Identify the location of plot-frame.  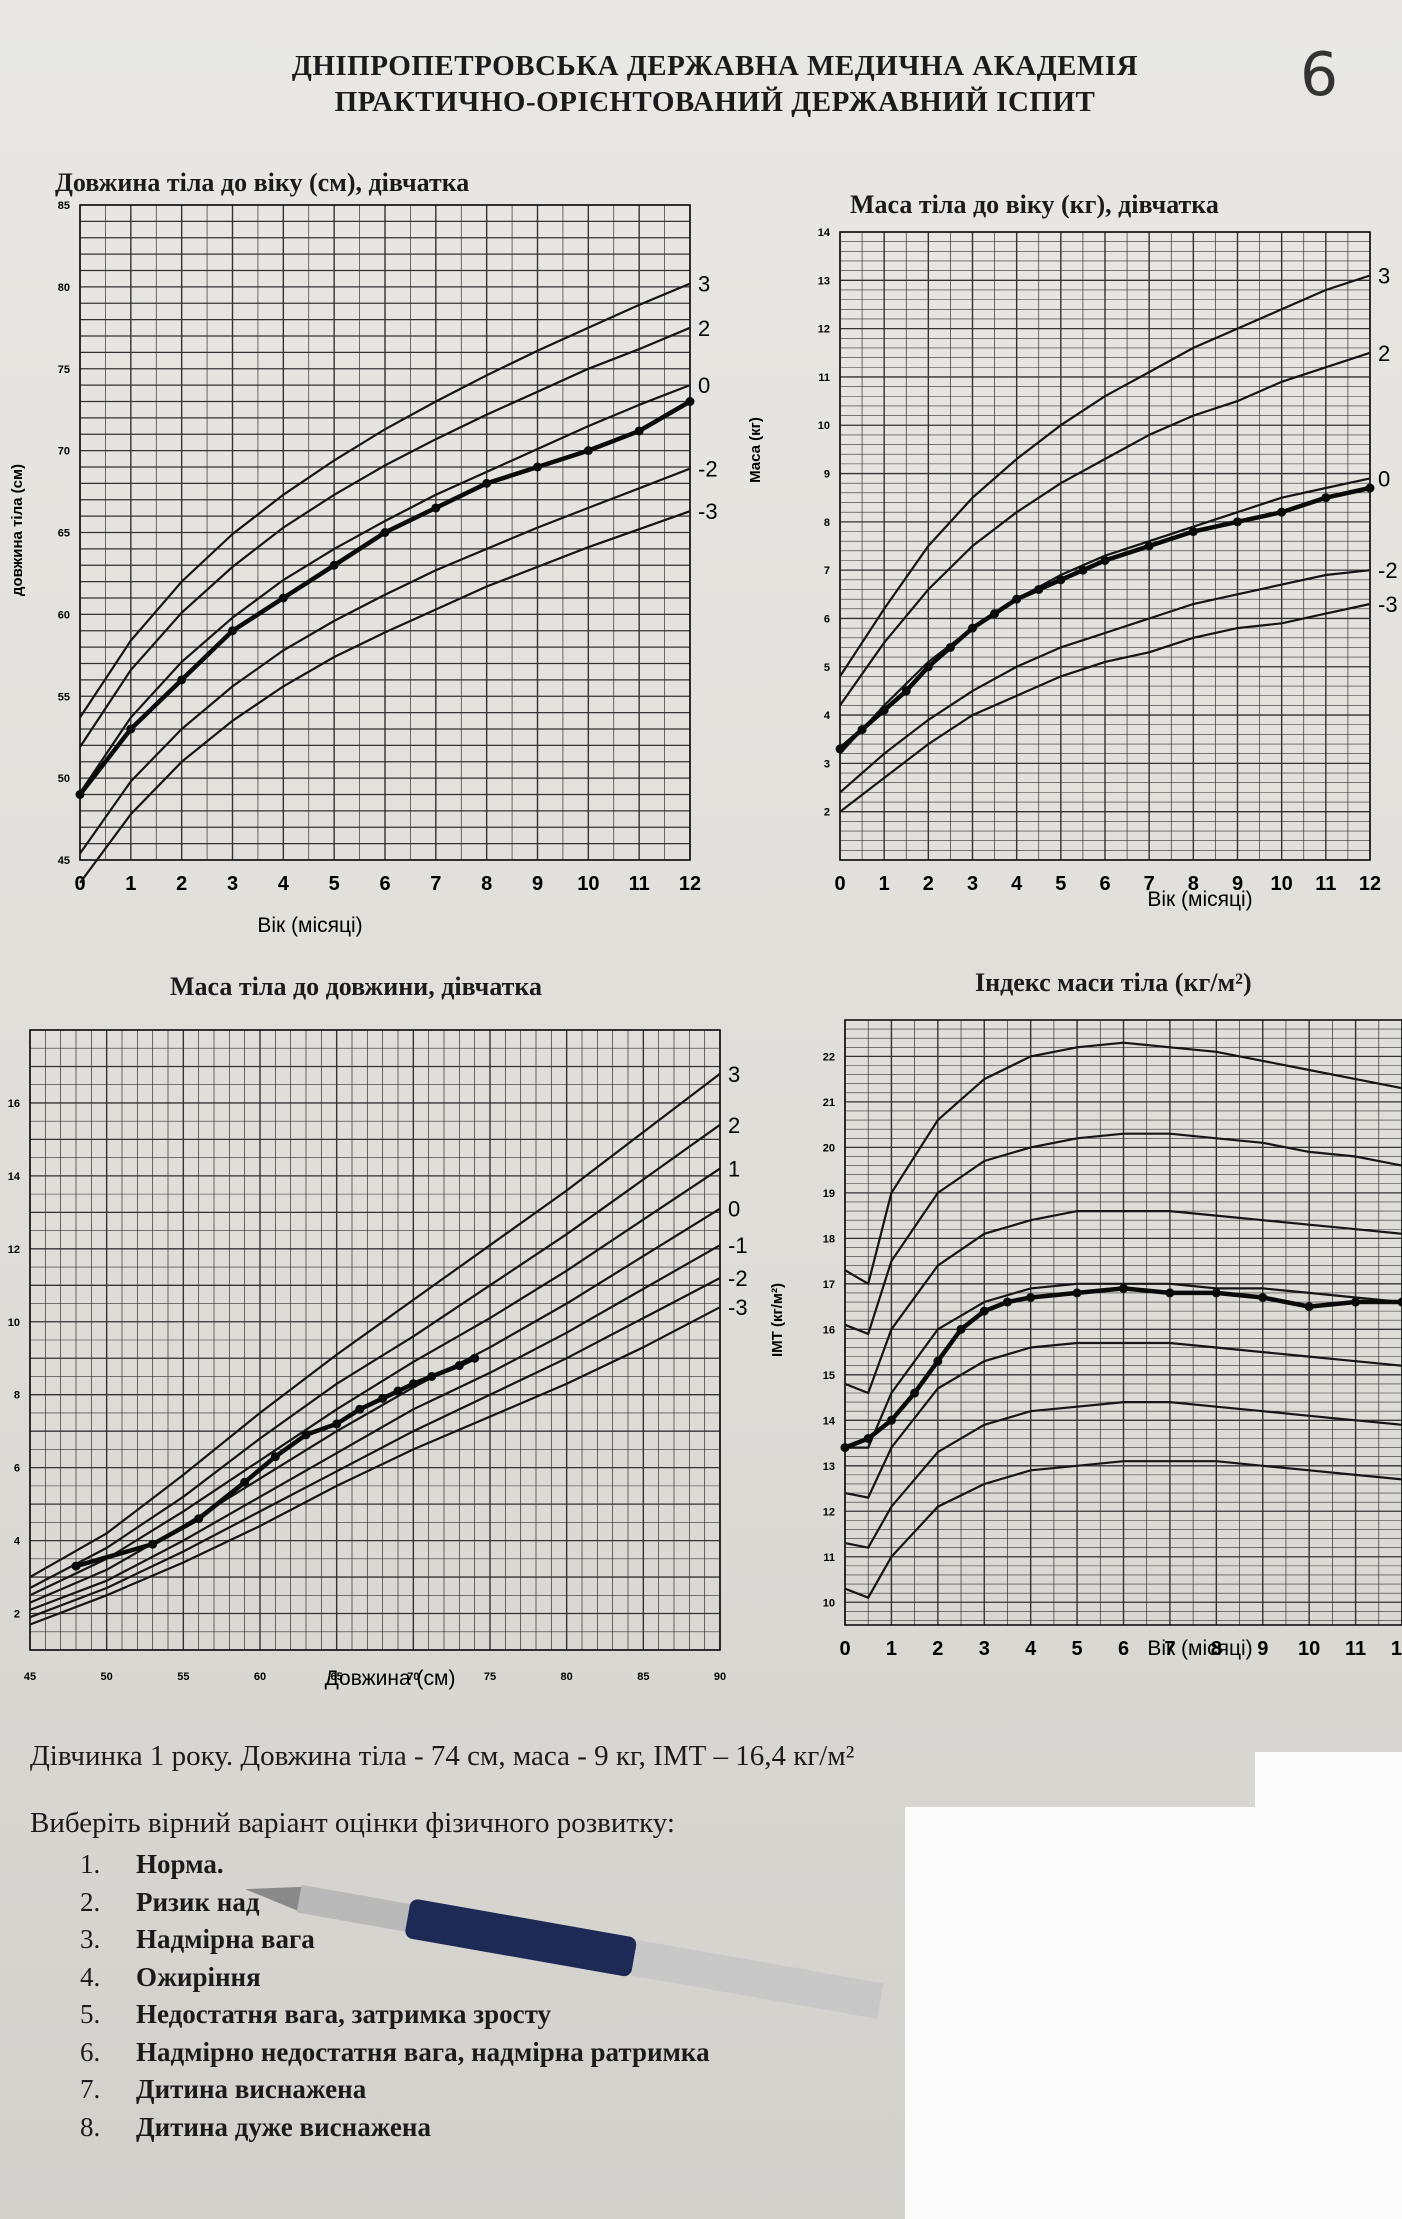
(1123, 1322).